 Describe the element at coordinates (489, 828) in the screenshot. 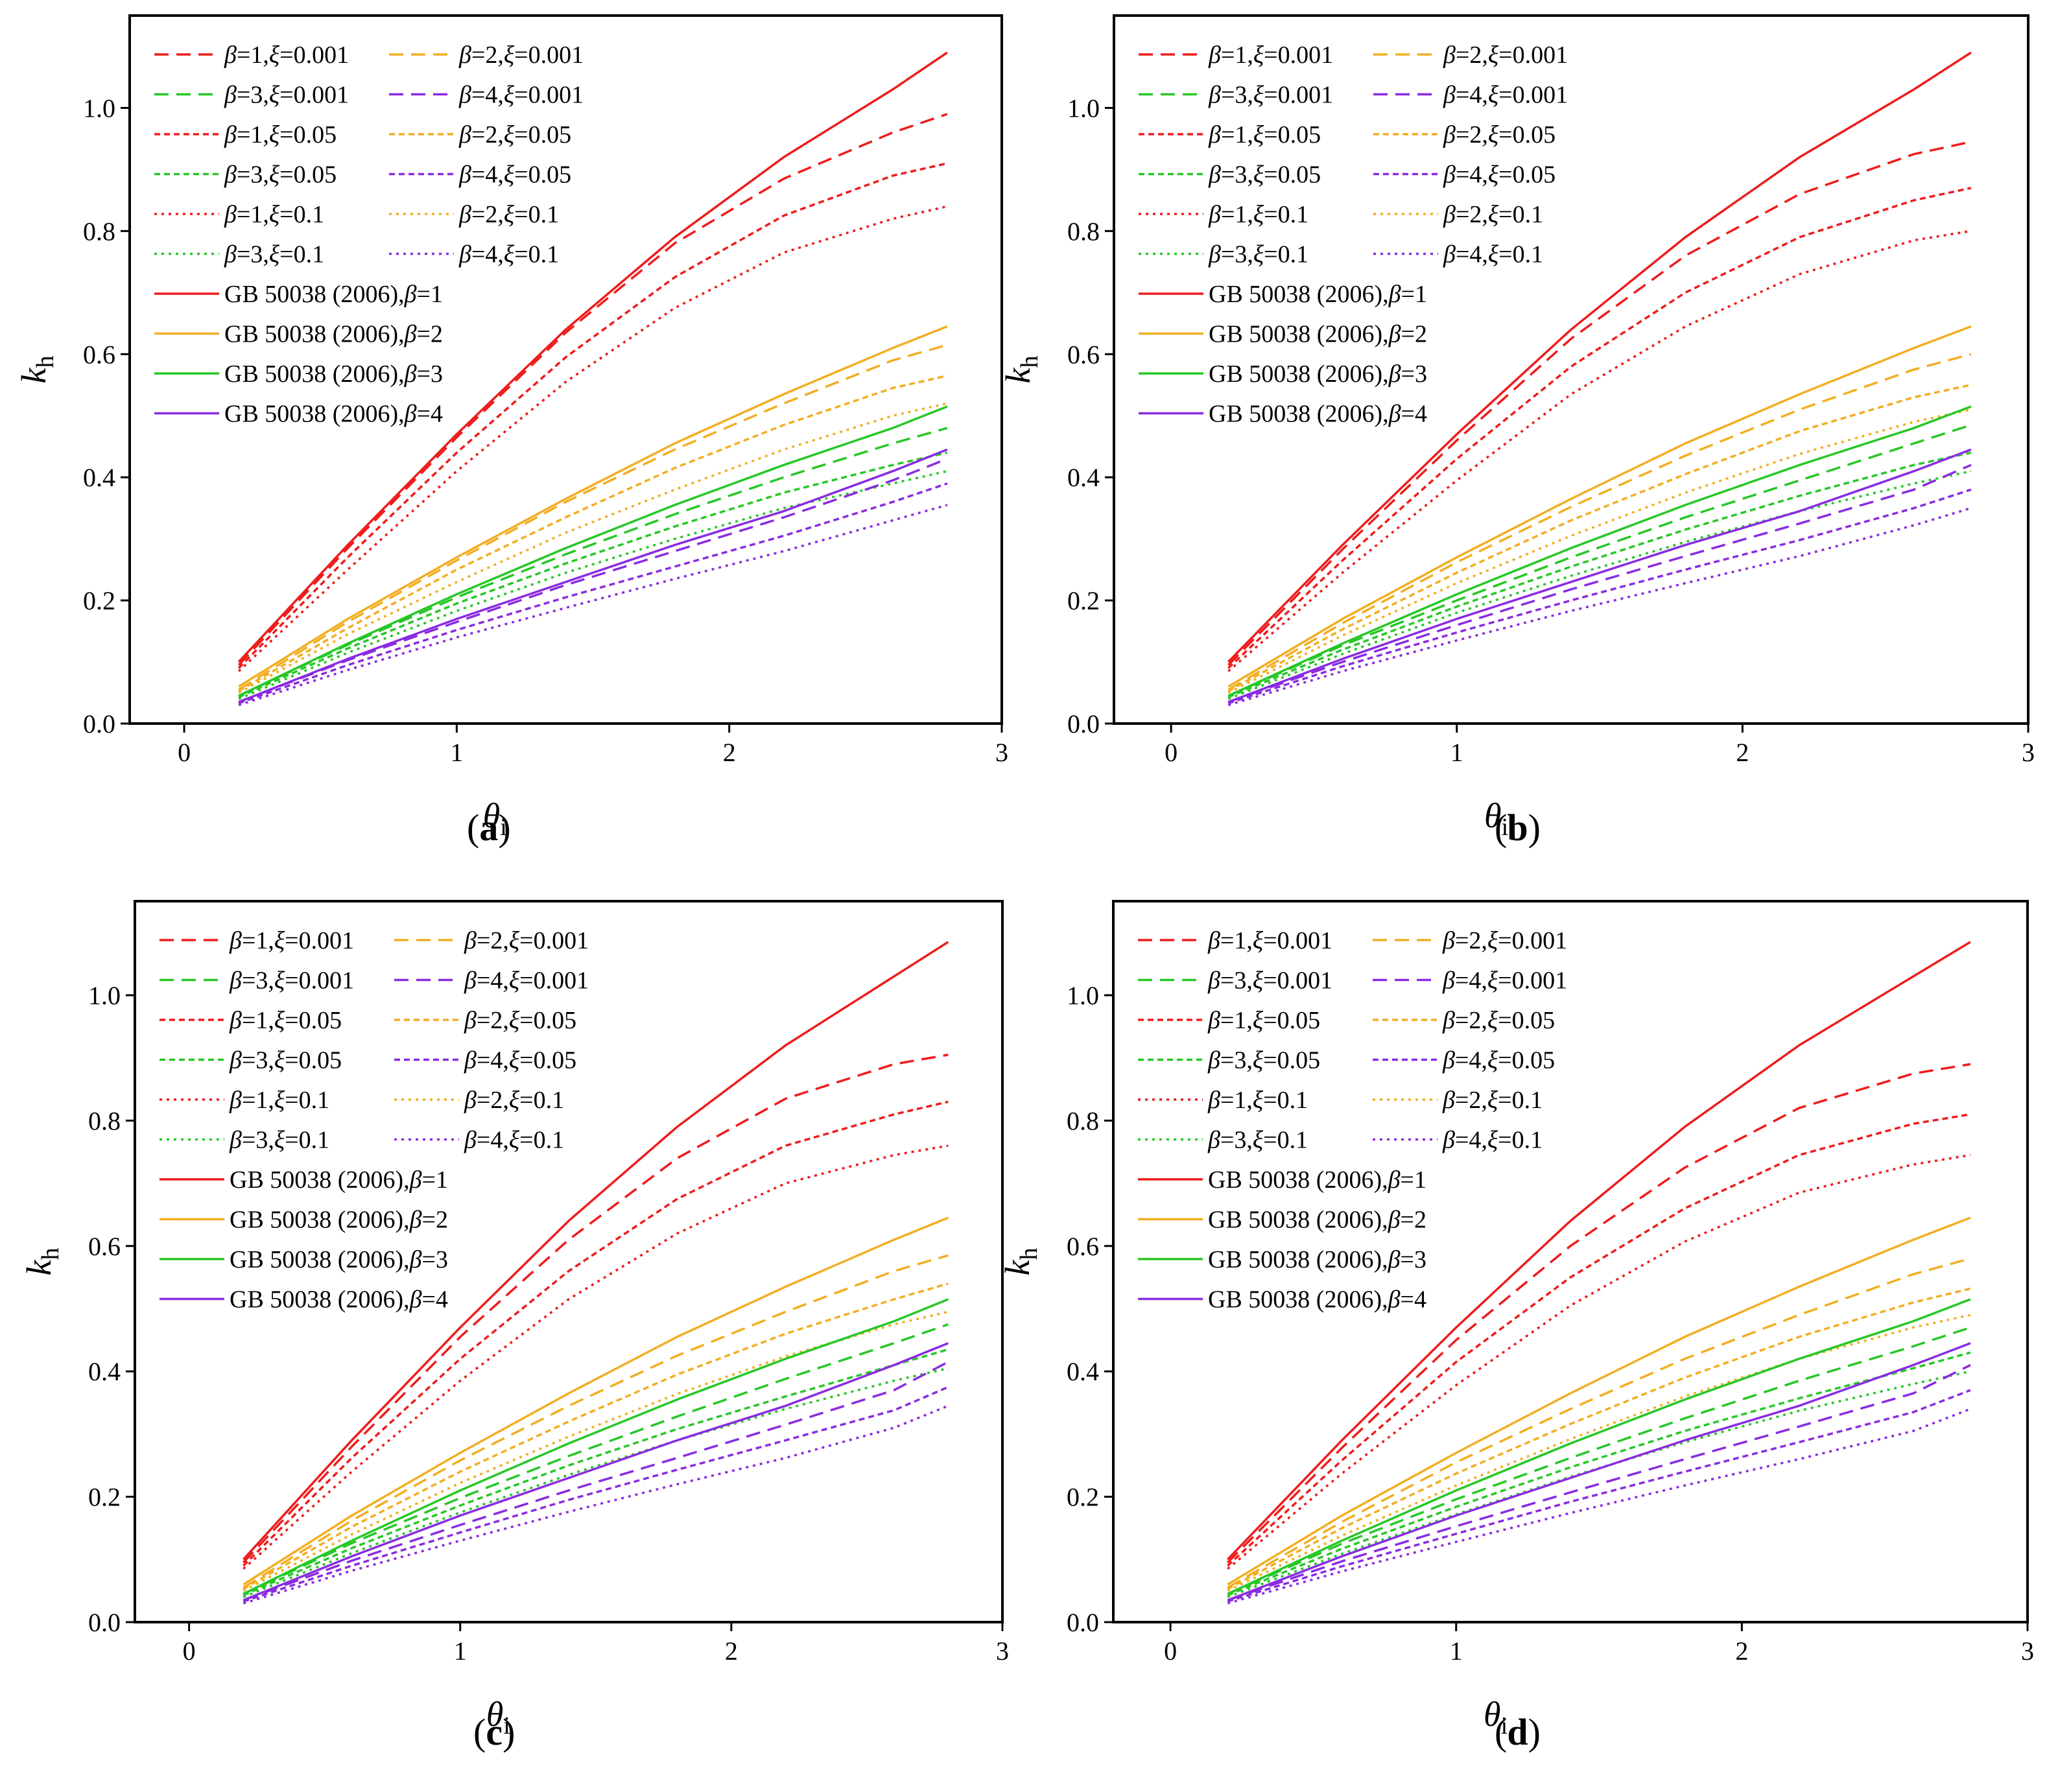

I see `panel-label-a: (a)` at that location.